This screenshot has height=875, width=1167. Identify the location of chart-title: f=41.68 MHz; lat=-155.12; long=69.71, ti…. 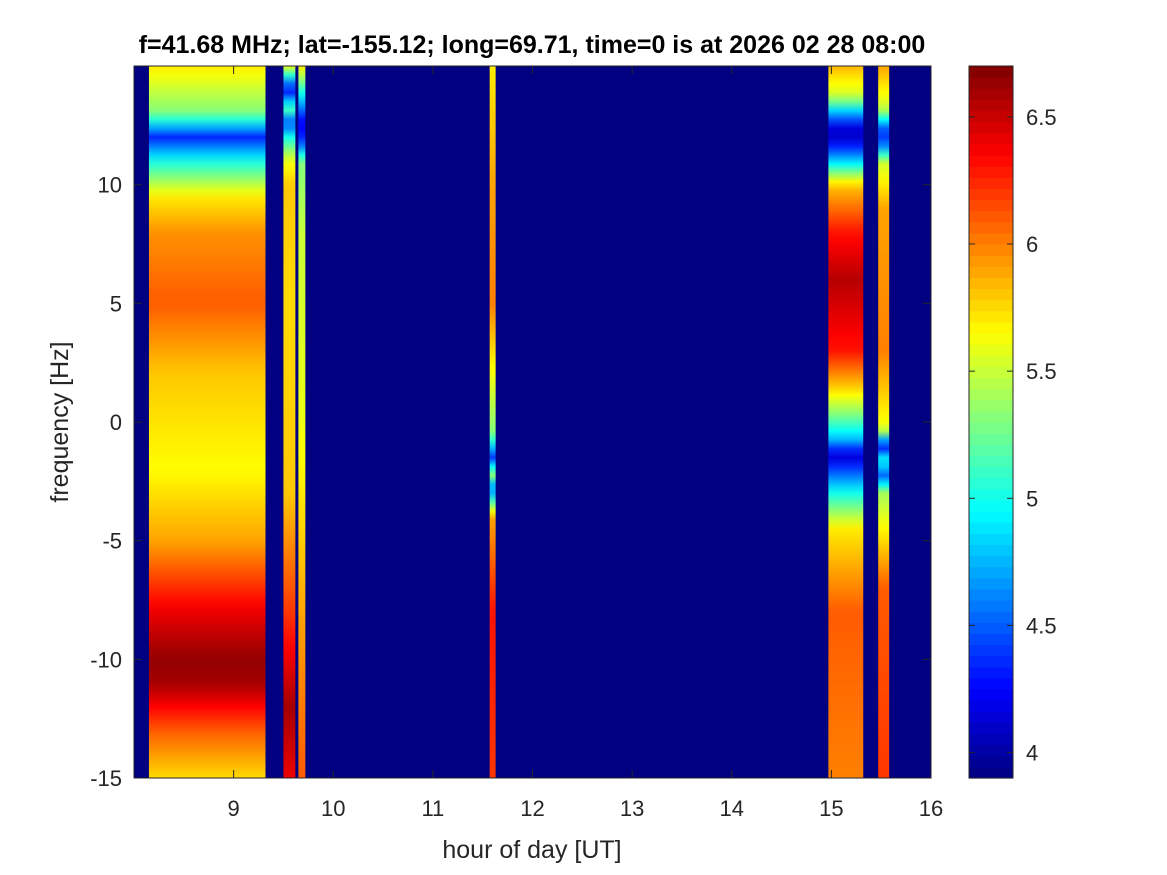
(532, 45).